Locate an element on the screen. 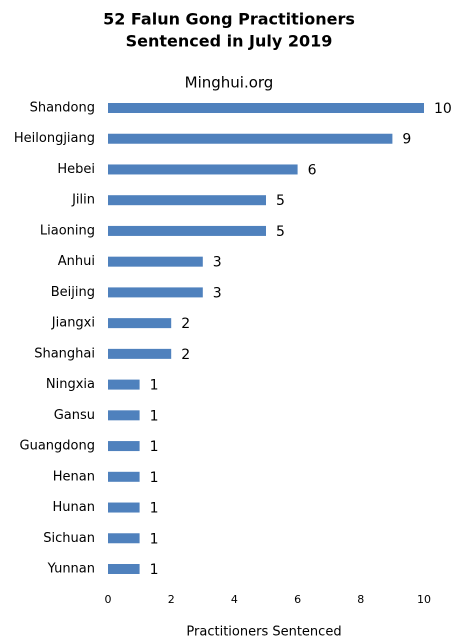 The image size is (457, 644). y-tick-label: Yunnan is located at coordinates (71, 569).